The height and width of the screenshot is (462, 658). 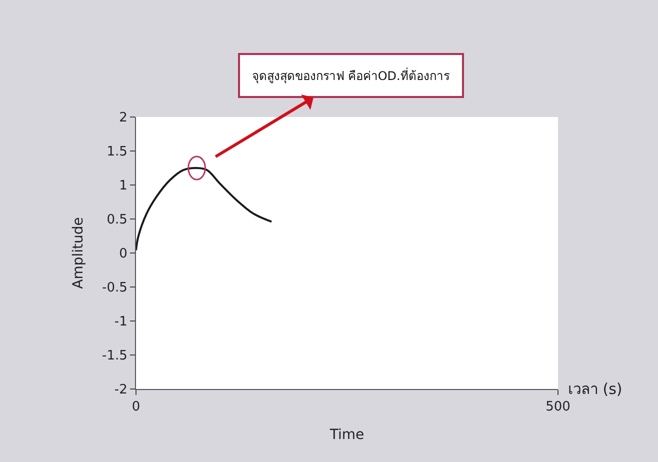 What do you see at coordinates (595, 389) in the screenshot?
I see `text: เวลา (s)` at bounding box center [595, 389].